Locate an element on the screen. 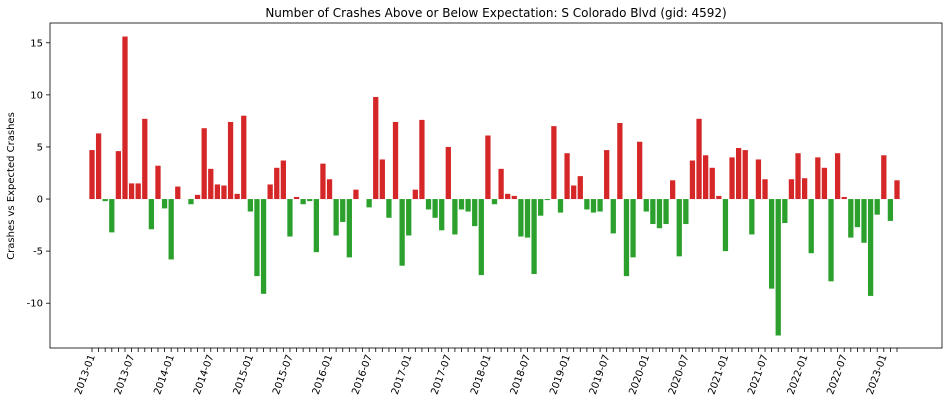 The width and height of the screenshot is (949, 406). x-tick-label: 2019-07 is located at coordinates (600, 374).